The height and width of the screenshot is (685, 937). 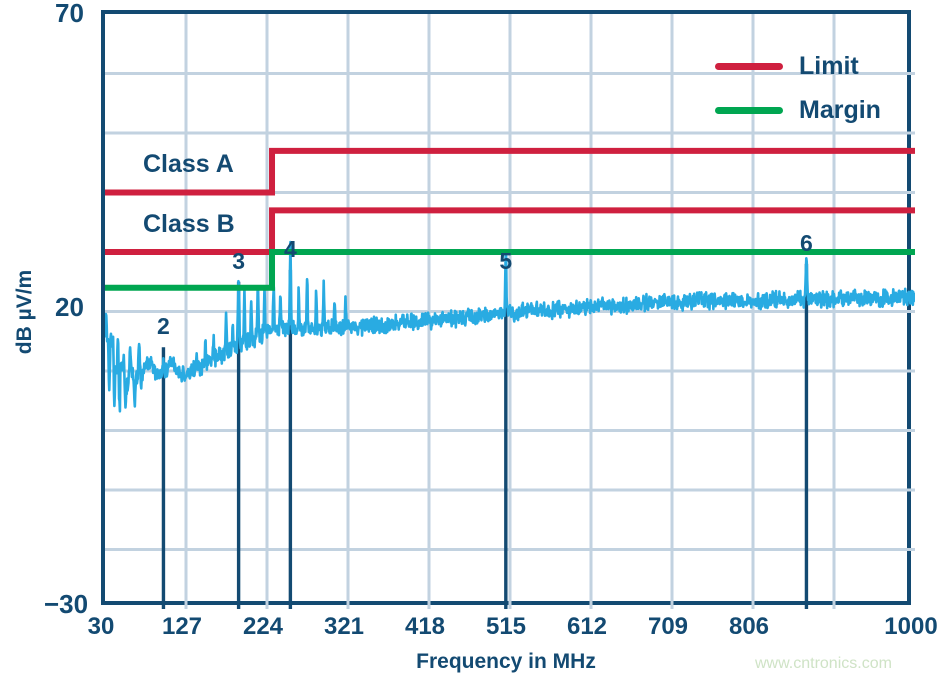 I want to click on chart-legend: Limit Margin, so click(x=826, y=88).